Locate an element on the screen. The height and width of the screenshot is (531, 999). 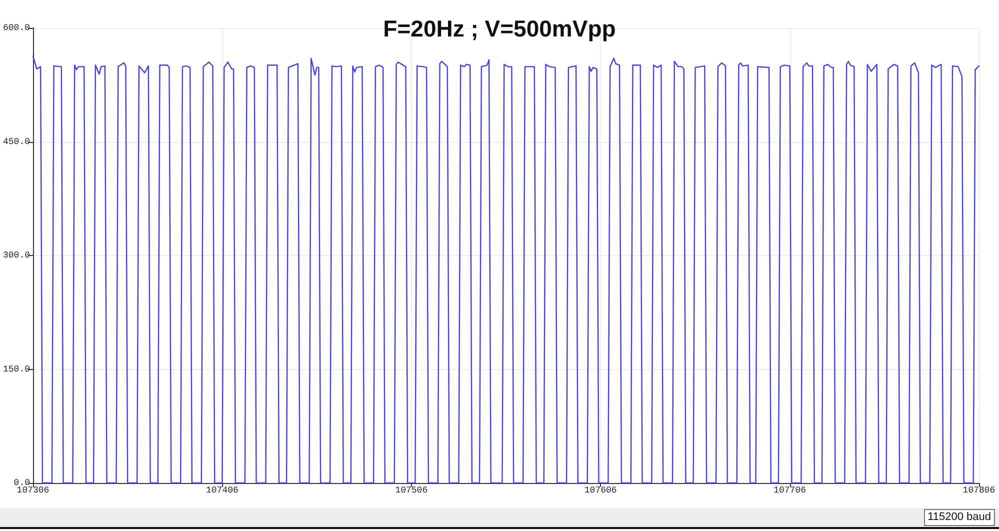
y-tick-label: 0.0 is located at coordinates (22, 483).